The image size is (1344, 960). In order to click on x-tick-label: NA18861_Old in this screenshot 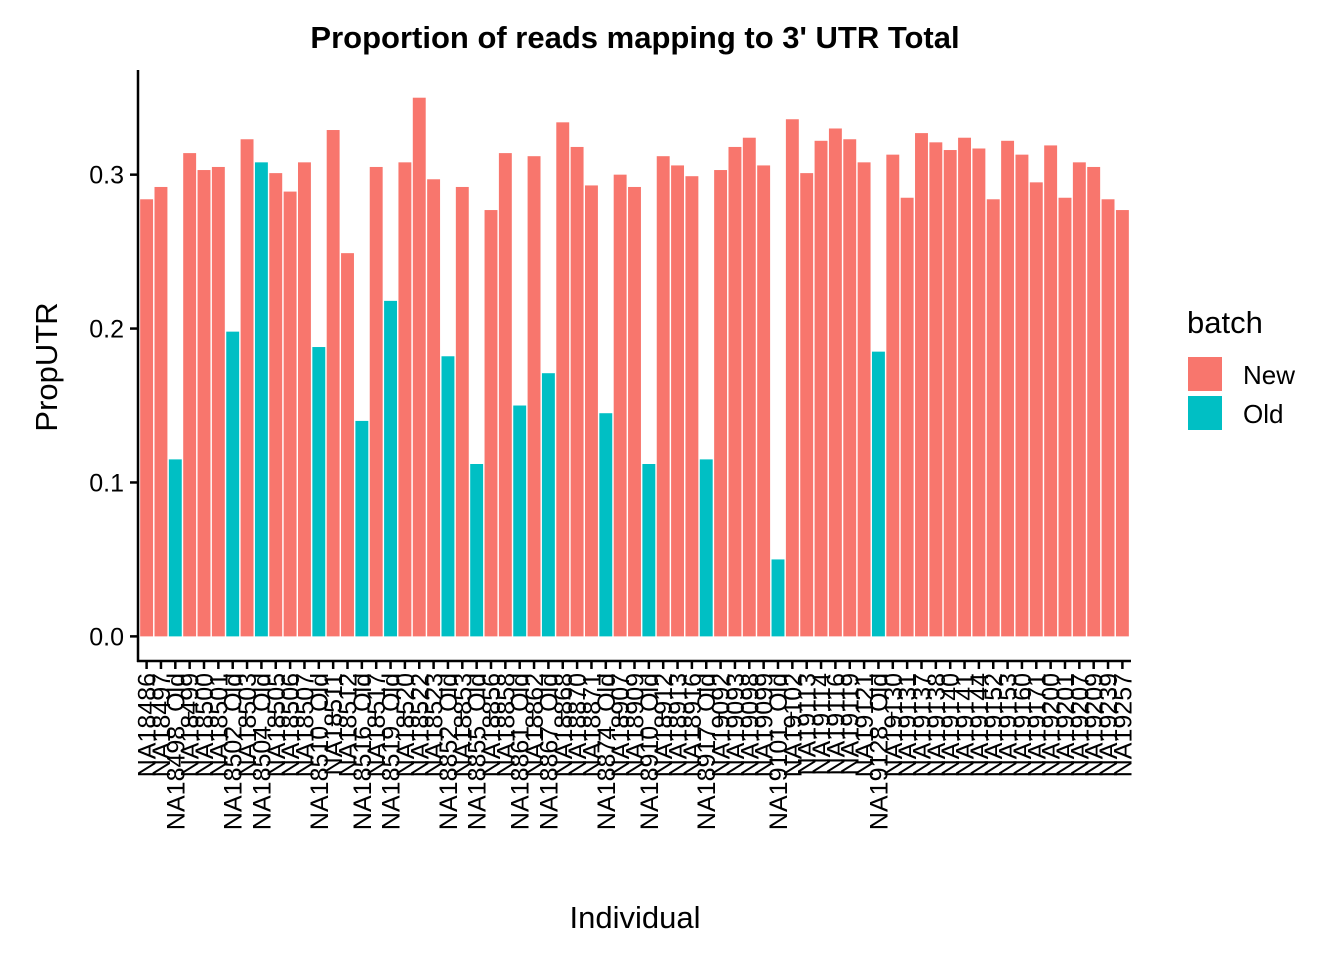, I will do `click(521, 751)`.